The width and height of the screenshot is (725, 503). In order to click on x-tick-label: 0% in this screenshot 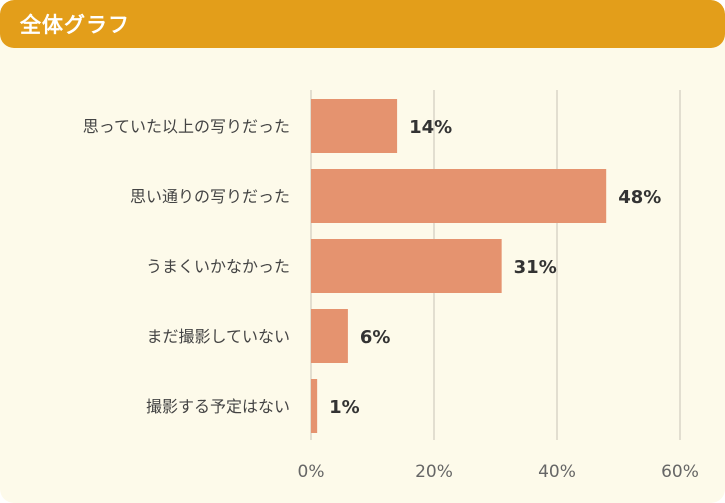, I will do `click(311, 472)`.